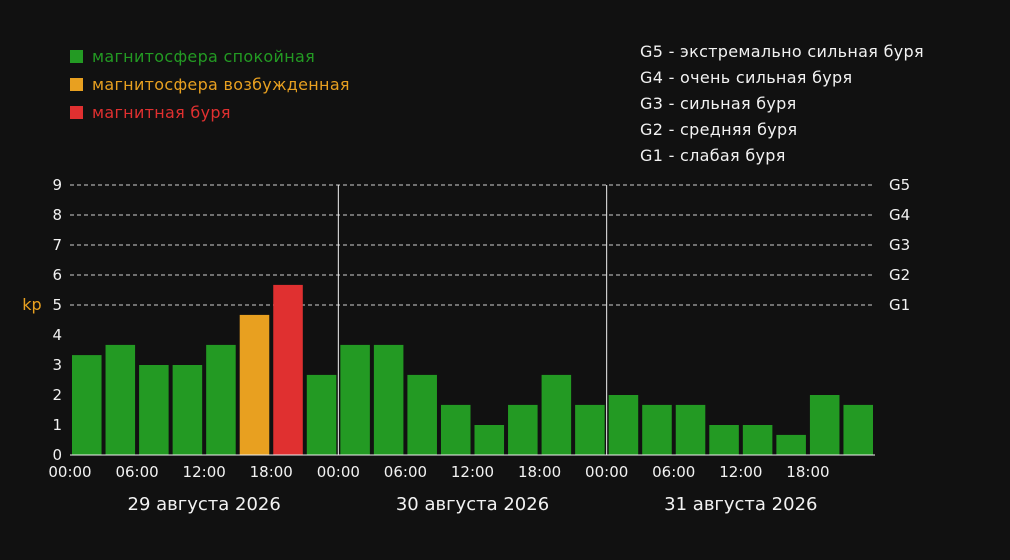 This screenshot has height=560, width=1010. Describe the element at coordinates (899, 305) in the screenshot. I see `g-level-label-g1: G1` at that location.